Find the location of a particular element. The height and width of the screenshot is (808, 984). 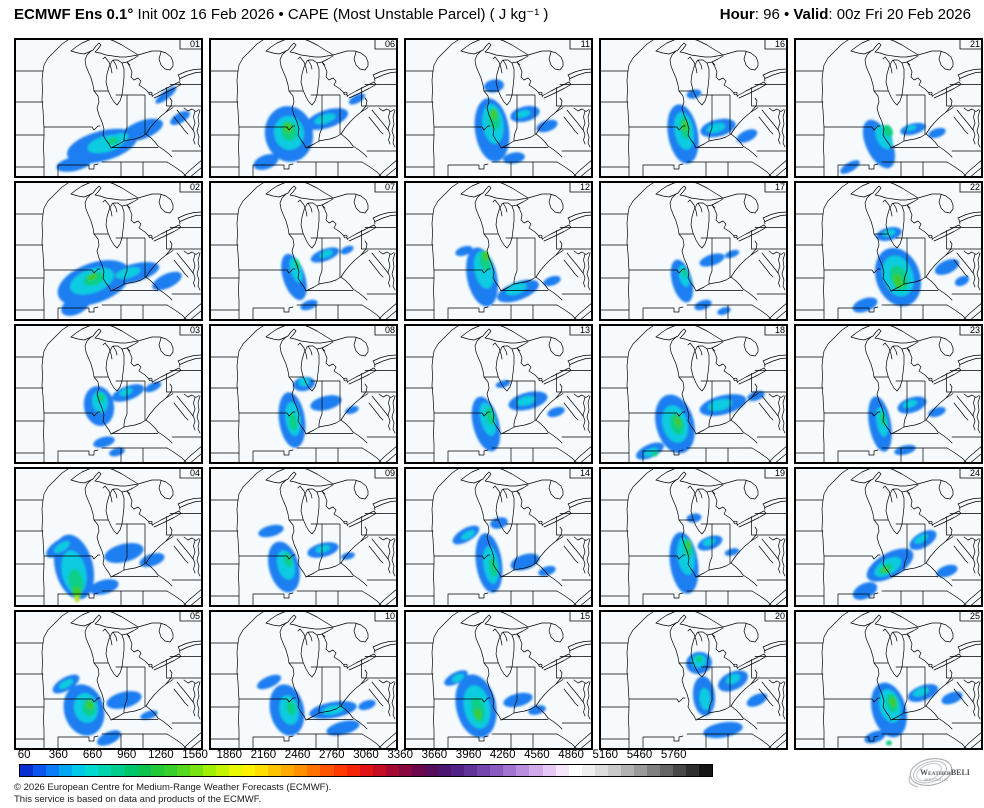

member-map: 20 is located at coordinates (693, 680).